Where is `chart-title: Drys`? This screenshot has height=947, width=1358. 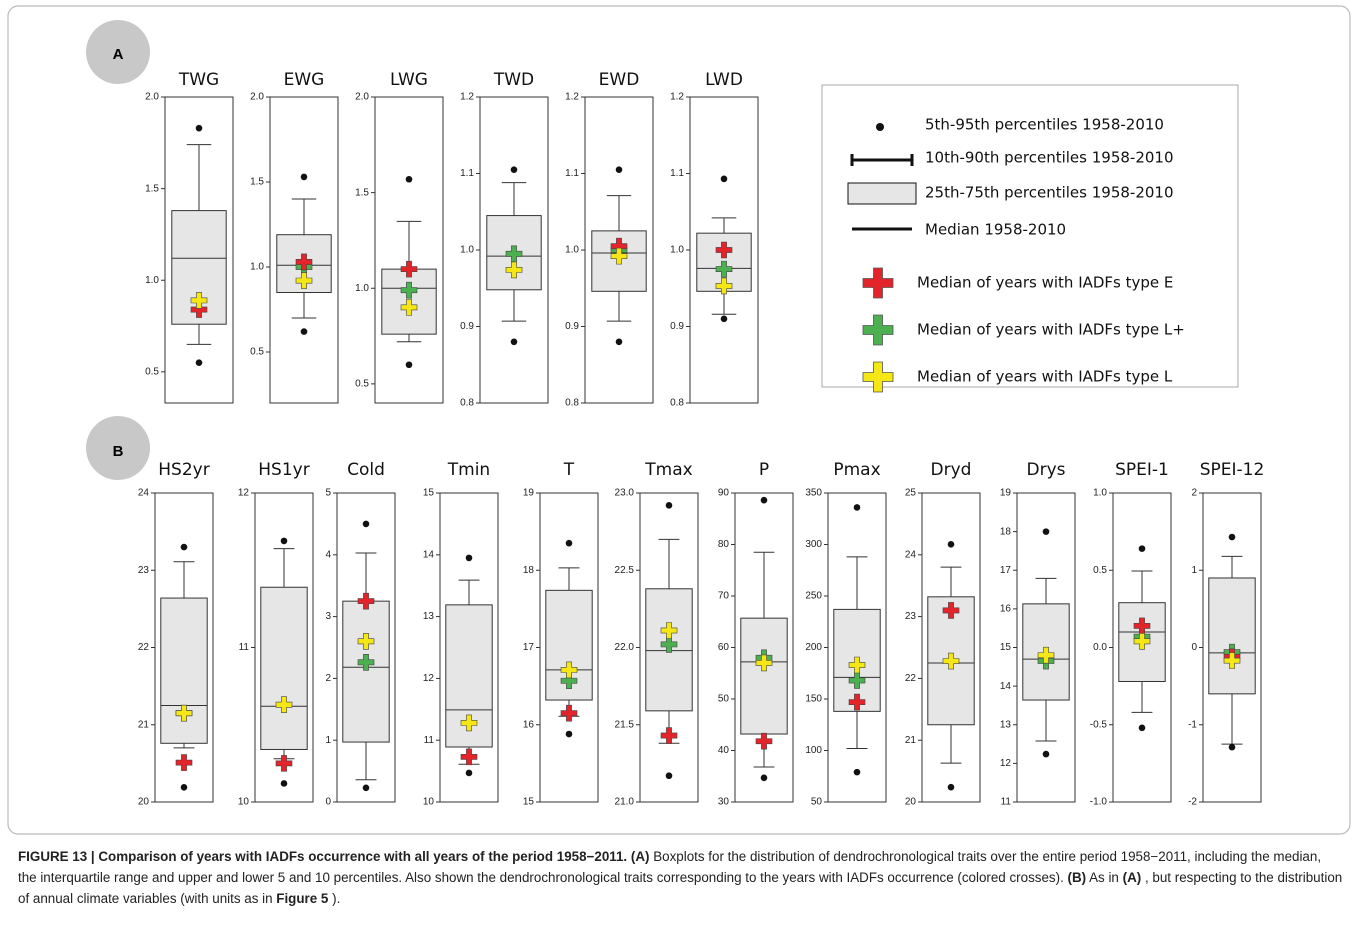 chart-title: Drys is located at coordinates (1046, 470).